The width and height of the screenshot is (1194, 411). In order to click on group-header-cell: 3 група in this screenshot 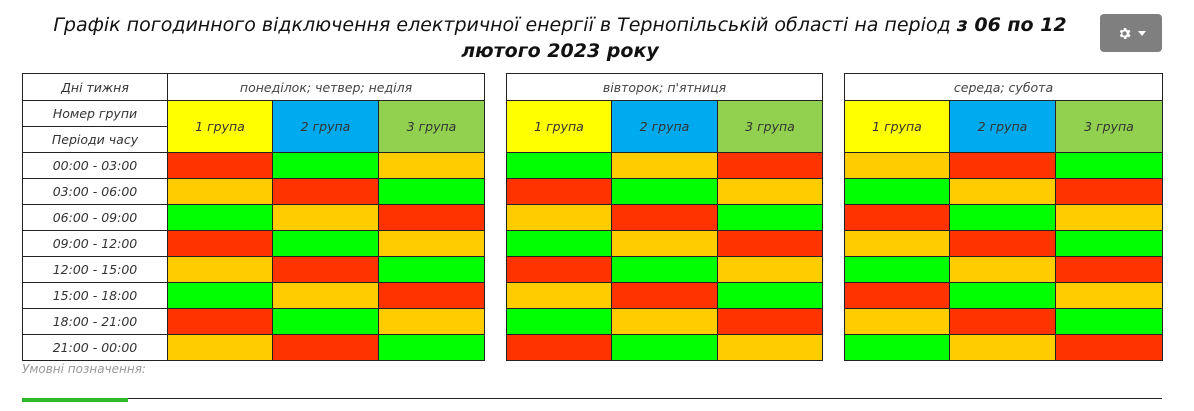, I will do `click(770, 126)`.